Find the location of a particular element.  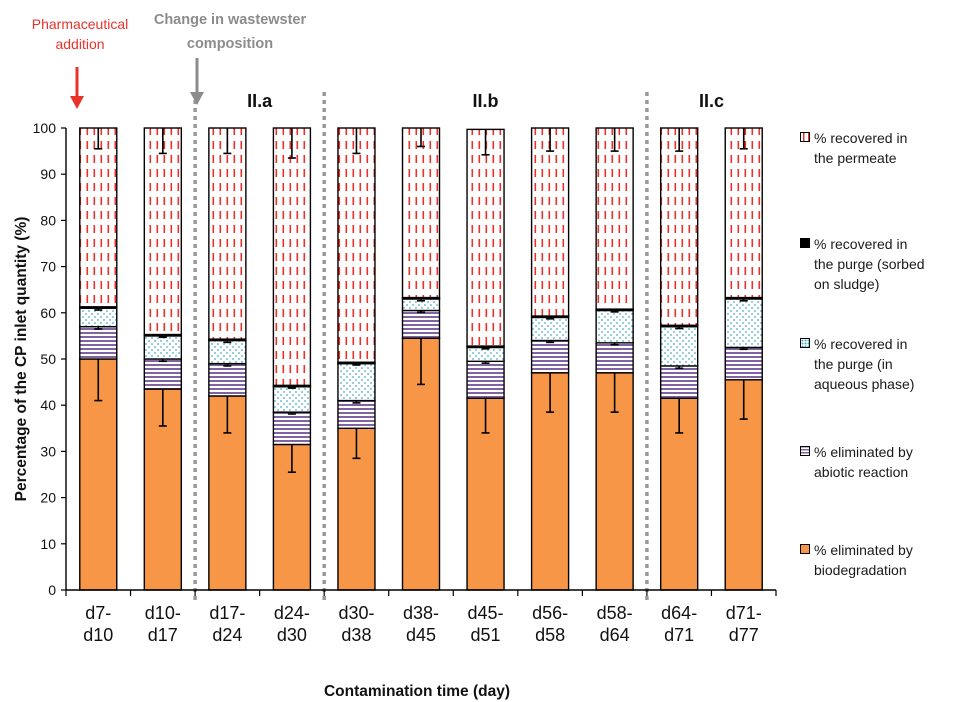

pharmaceutical-addition-arrowhead is located at coordinates (77, 102).